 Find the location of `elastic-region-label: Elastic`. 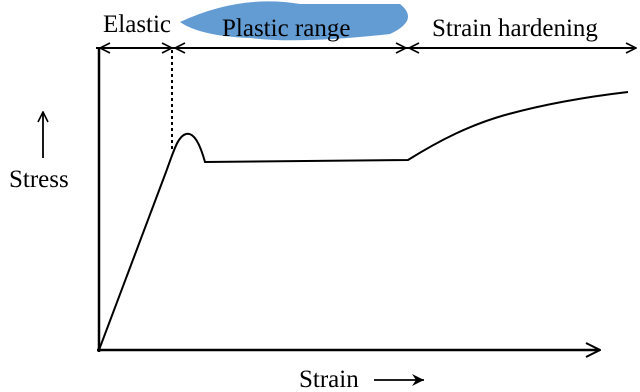

elastic-region-label: Elastic is located at coordinates (137, 24).